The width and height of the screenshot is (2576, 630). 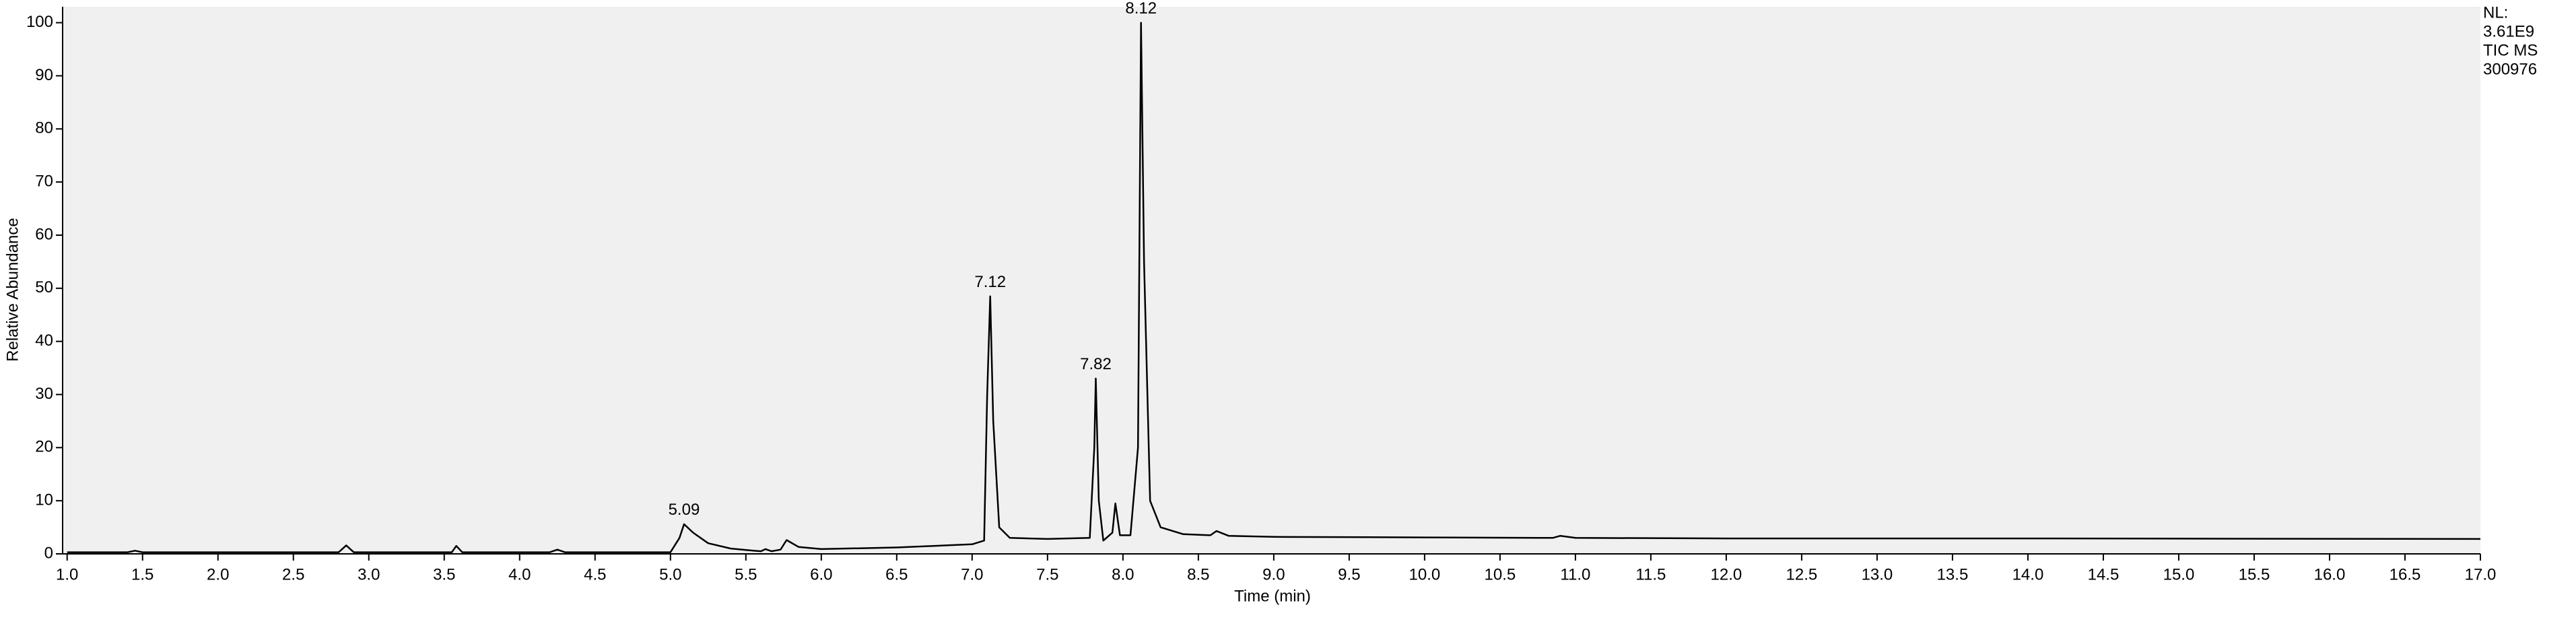 I want to click on x-tick-label: 5.0, so click(x=670, y=574).